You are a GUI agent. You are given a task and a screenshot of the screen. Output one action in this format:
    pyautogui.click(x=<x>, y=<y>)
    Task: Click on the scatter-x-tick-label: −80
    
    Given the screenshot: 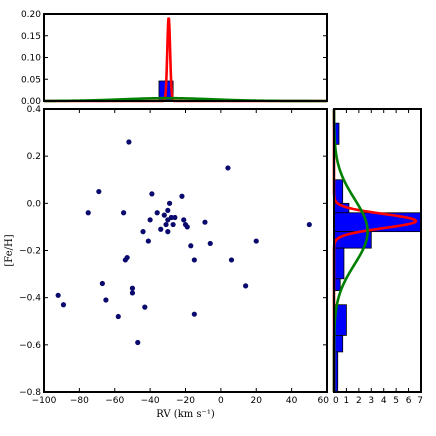 What is the action you would take?
    pyautogui.click(x=79, y=401)
    